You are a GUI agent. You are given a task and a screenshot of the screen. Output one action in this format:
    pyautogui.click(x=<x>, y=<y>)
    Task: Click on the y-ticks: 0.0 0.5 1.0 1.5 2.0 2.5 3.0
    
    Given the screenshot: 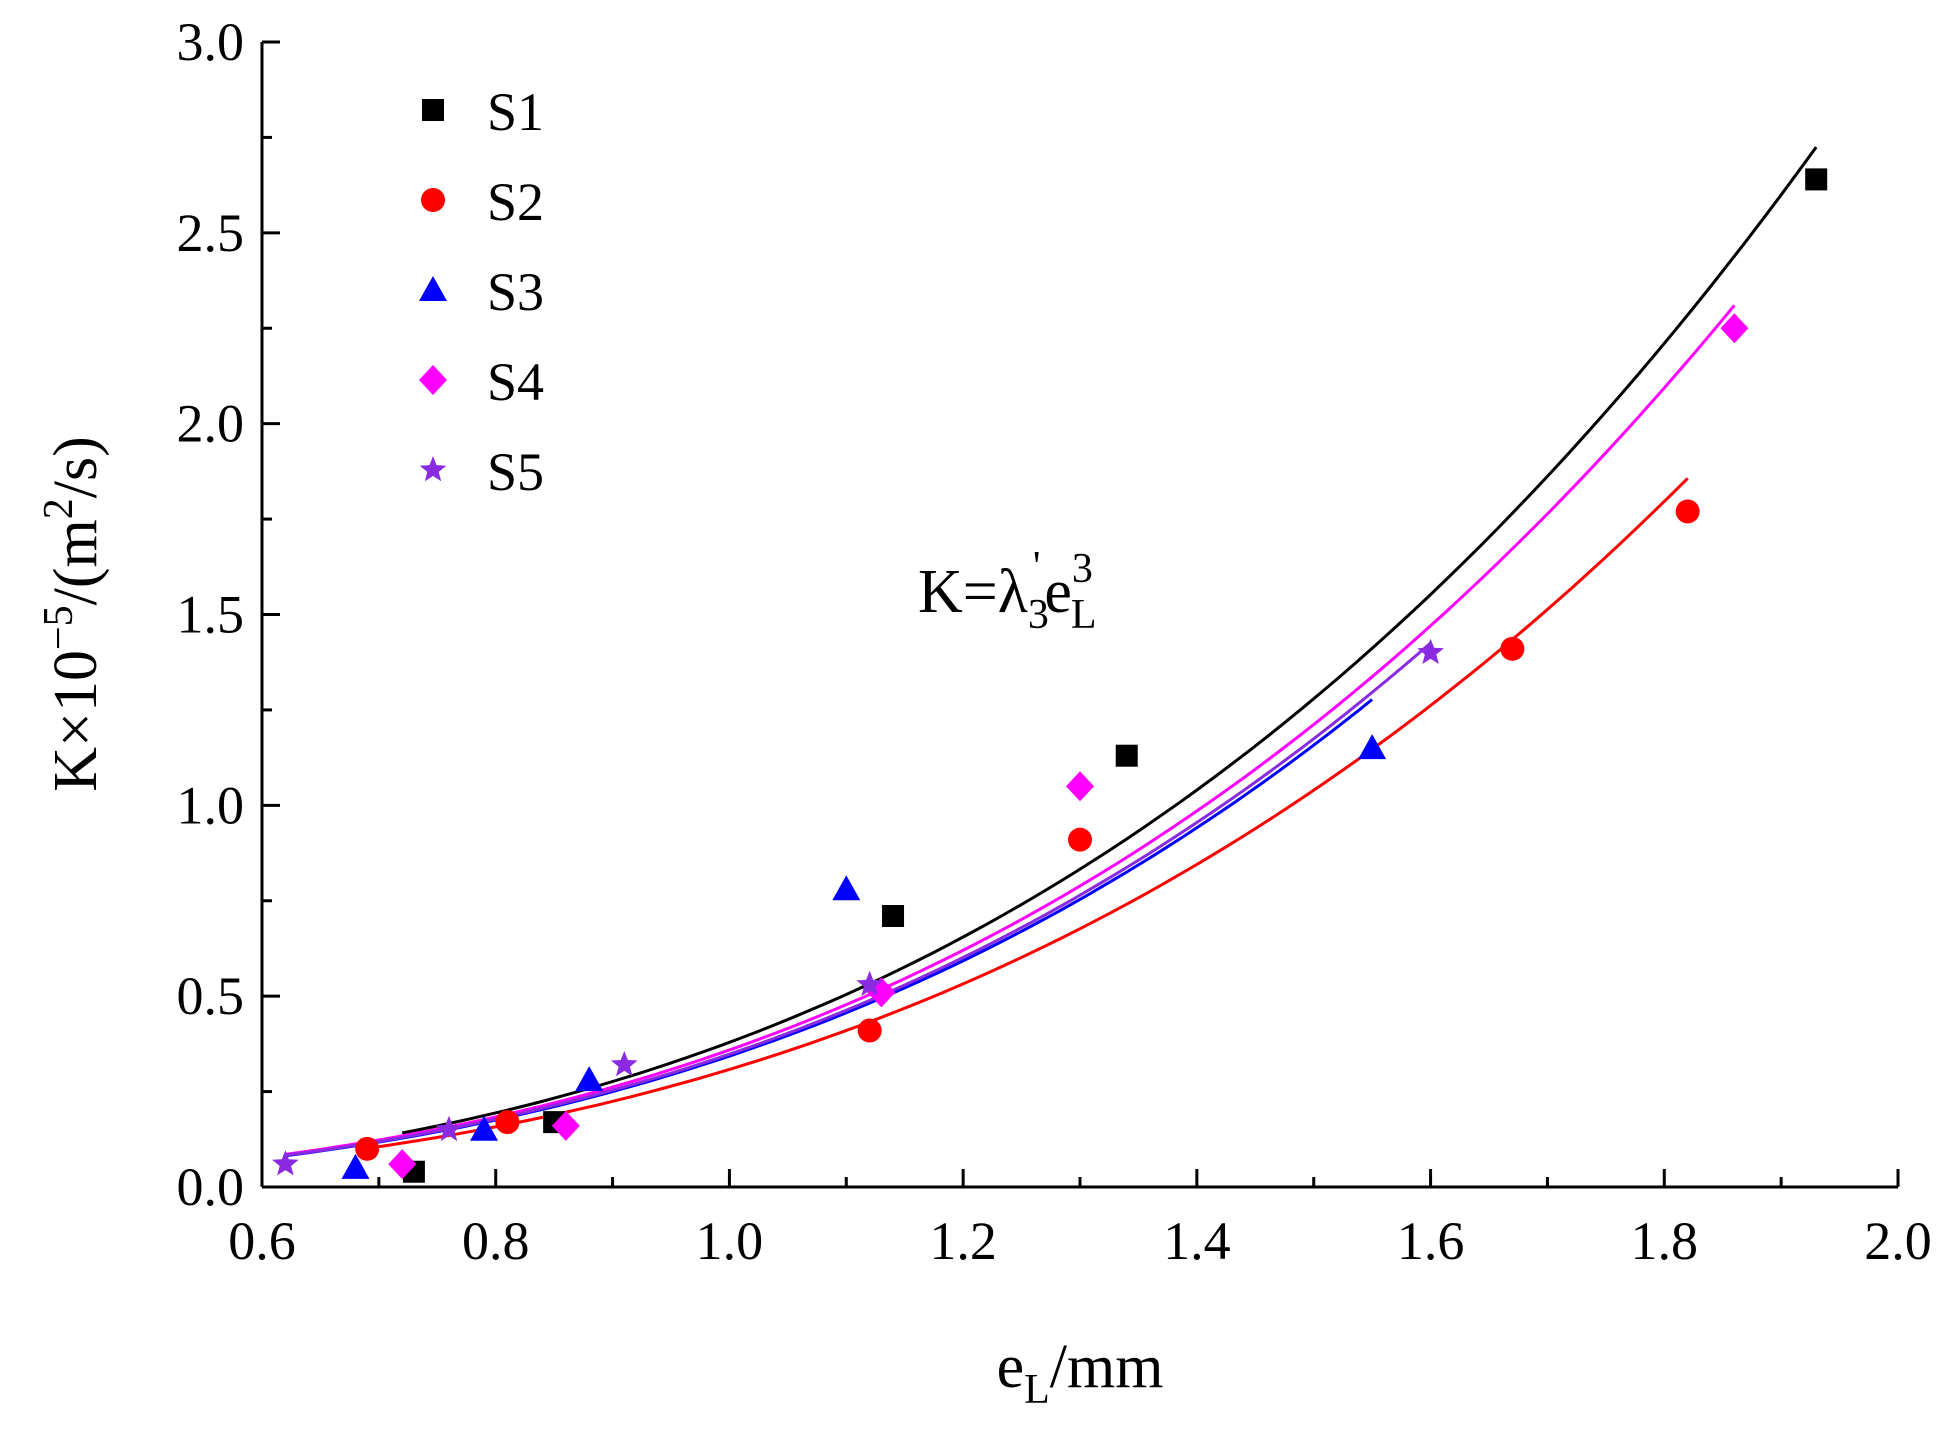 What is the action you would take?
    pyautogui.click(x=228, y=614)
    